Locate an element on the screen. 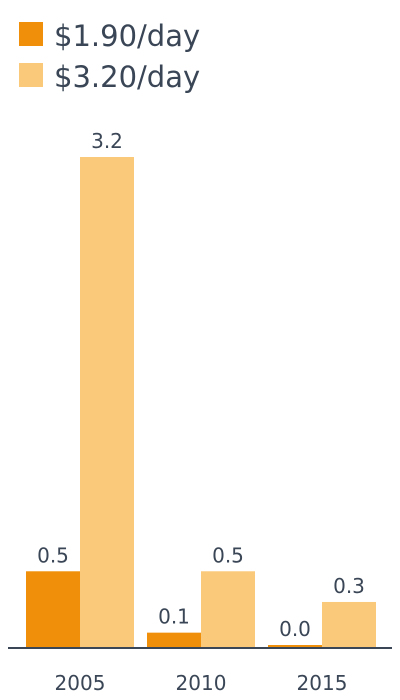 Image resolution: width=400 pixels, height=700 pixels. data-label-2010-series-2: 0.5 is located at coordinates (228, 555).